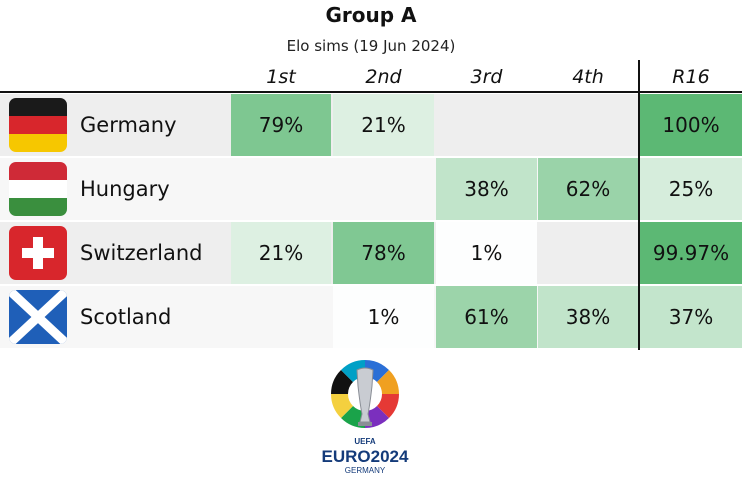 Image resolution: width=742 pixels, height=477 pixels. I want to click on chart-subtitle: Elo sims (19 Jun 2024), so click(371, 46).